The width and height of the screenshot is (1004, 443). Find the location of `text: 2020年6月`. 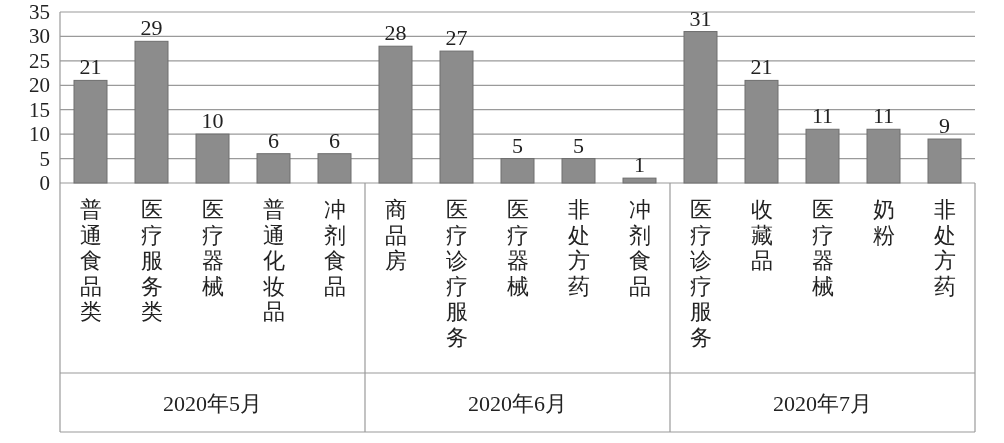

text: 2020年6月 is located at coordinates (517, 403).